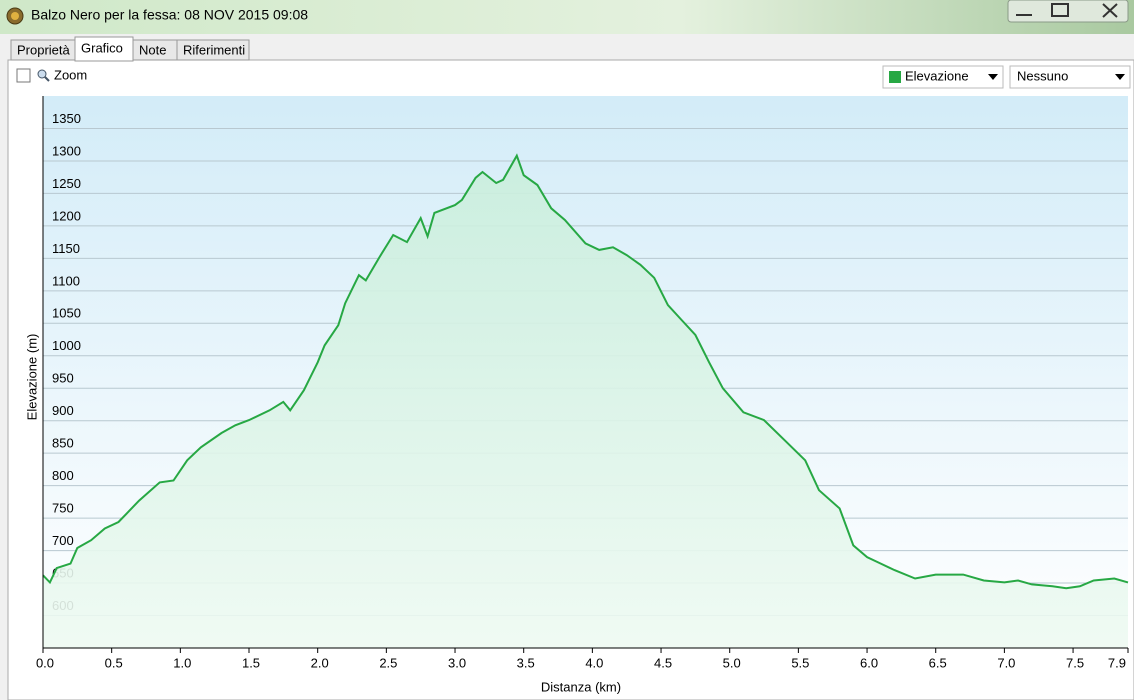  I want to click on x-tick-label: 6.0, so click(869, 662).